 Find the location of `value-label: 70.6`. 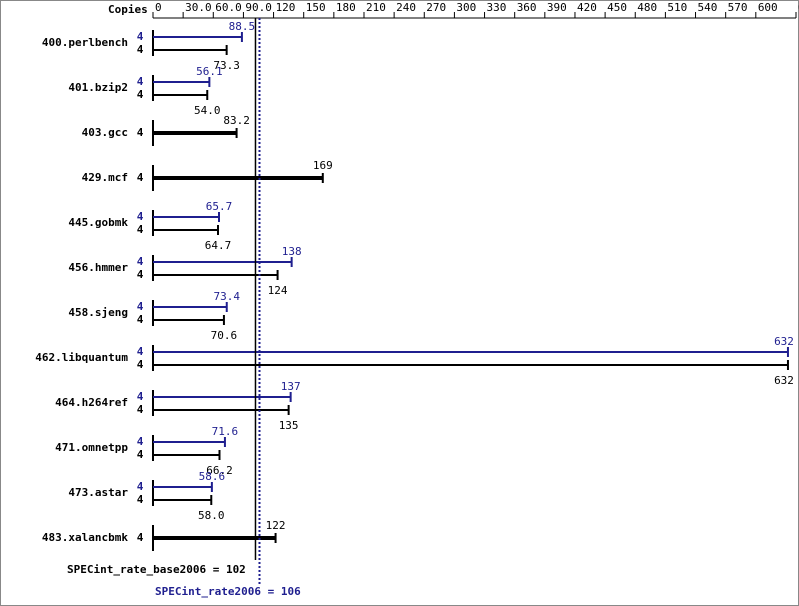

value-label: 70.6 is located at coordinates (224, 335).